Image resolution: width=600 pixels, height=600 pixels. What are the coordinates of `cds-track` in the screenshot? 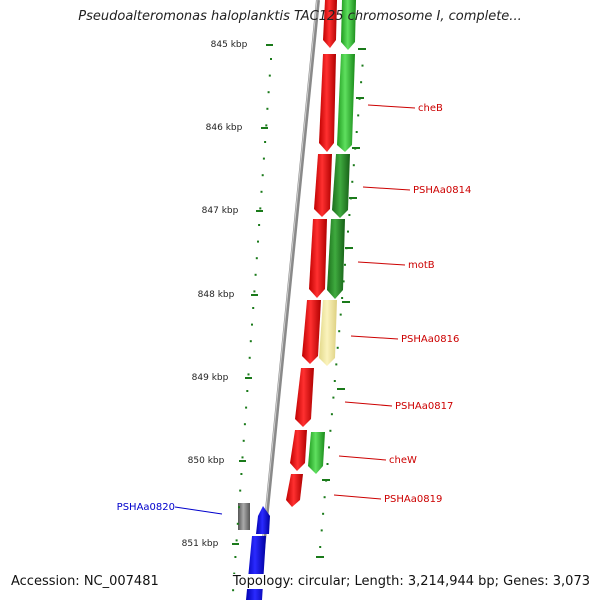 It's located at (311, 253).